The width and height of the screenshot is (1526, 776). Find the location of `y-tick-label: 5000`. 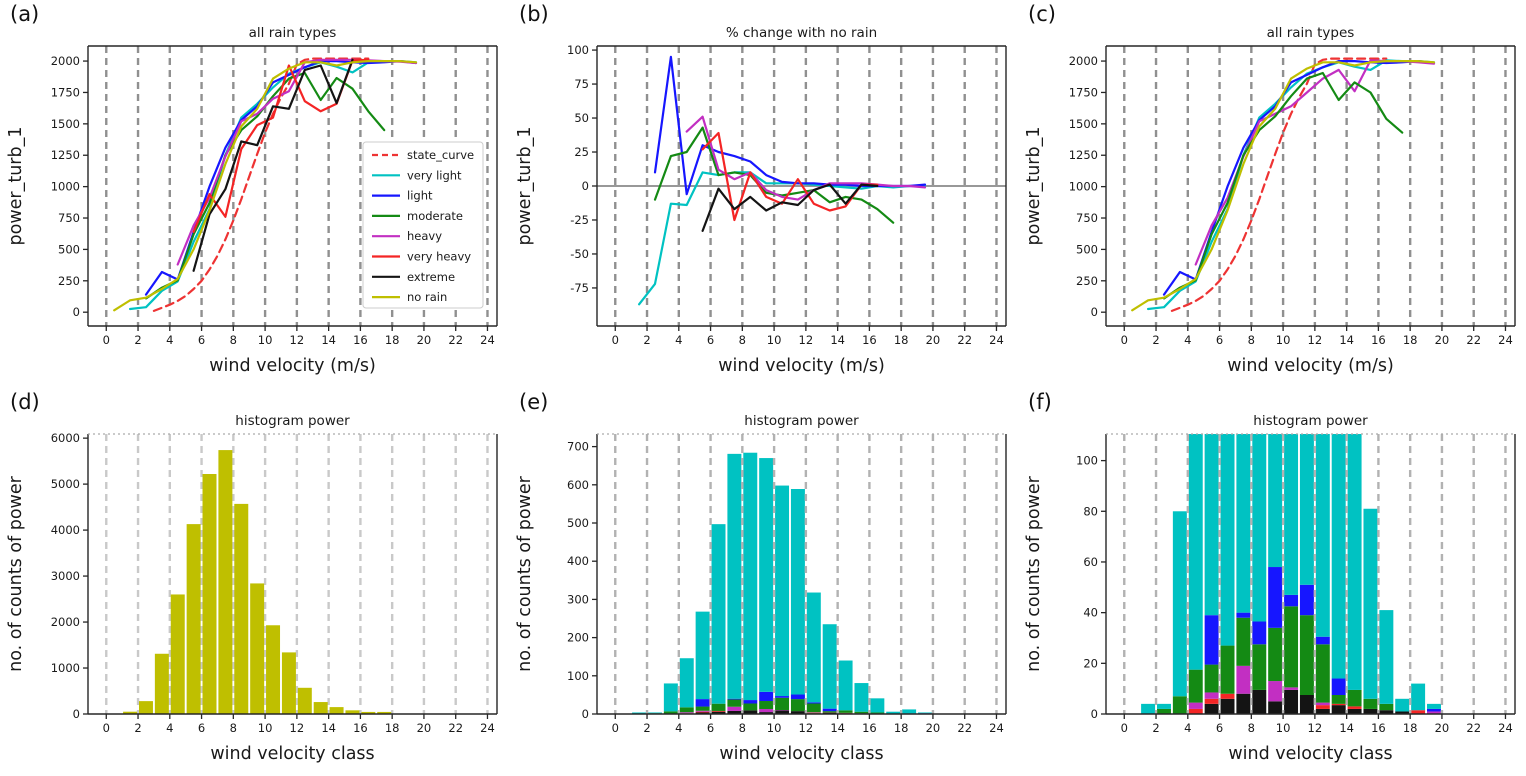

y-tick-label: 5000 is located at coordinates (65, 484).